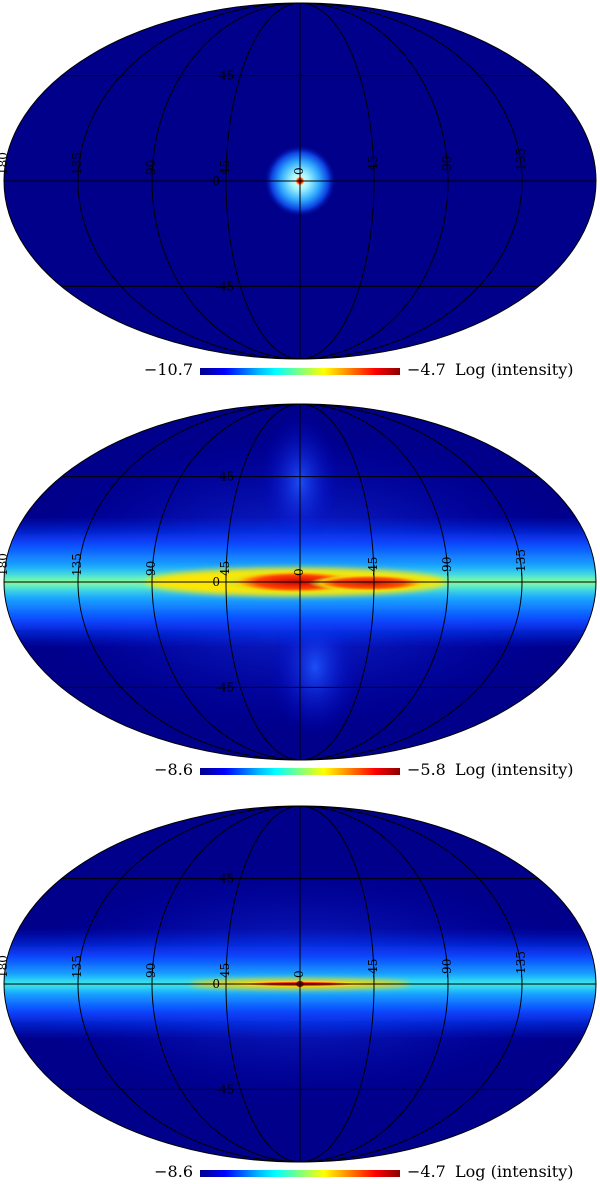 This screenshot has width=600, height=1184. I want to click on inner-disk-core, so click(370, 583).